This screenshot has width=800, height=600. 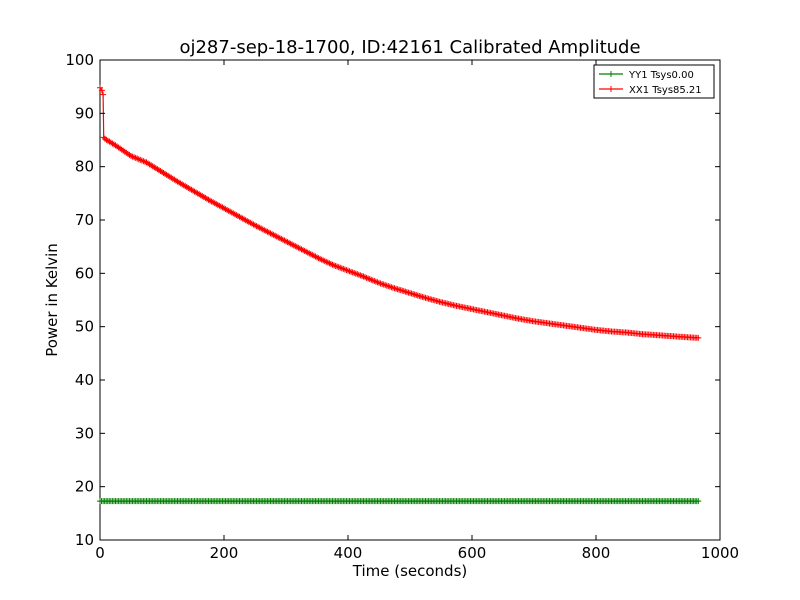 What do you see at coordinates (84, 273) in the screenshot?
I see `y-tick-label: 60` at bounding box center [84, 273].